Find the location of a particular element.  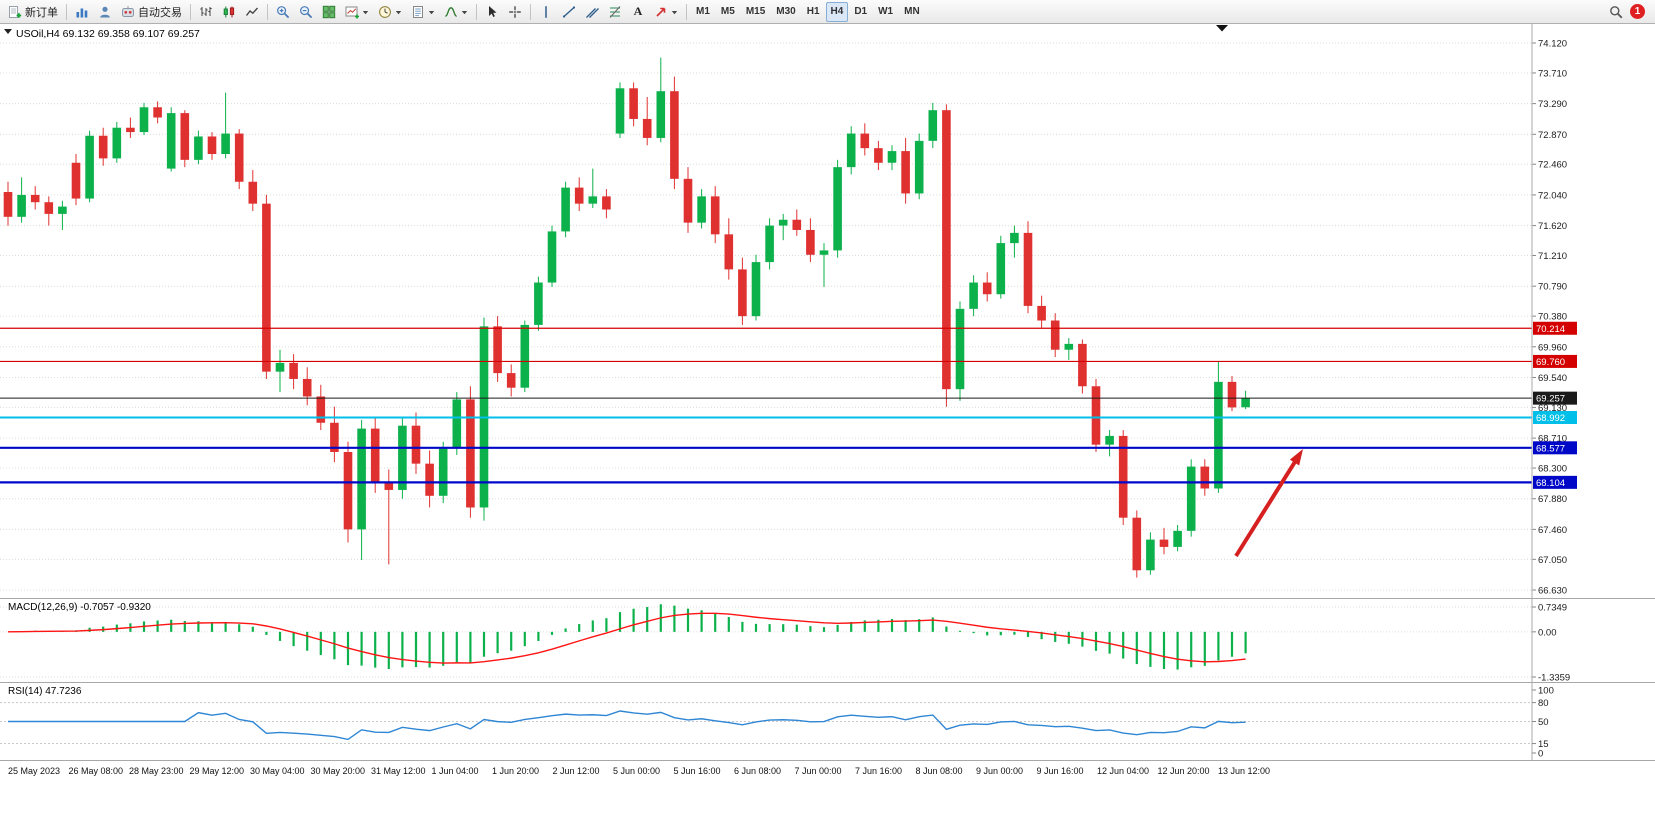

autotrading-label: 自动交易 is located at coordinates (160, 12).